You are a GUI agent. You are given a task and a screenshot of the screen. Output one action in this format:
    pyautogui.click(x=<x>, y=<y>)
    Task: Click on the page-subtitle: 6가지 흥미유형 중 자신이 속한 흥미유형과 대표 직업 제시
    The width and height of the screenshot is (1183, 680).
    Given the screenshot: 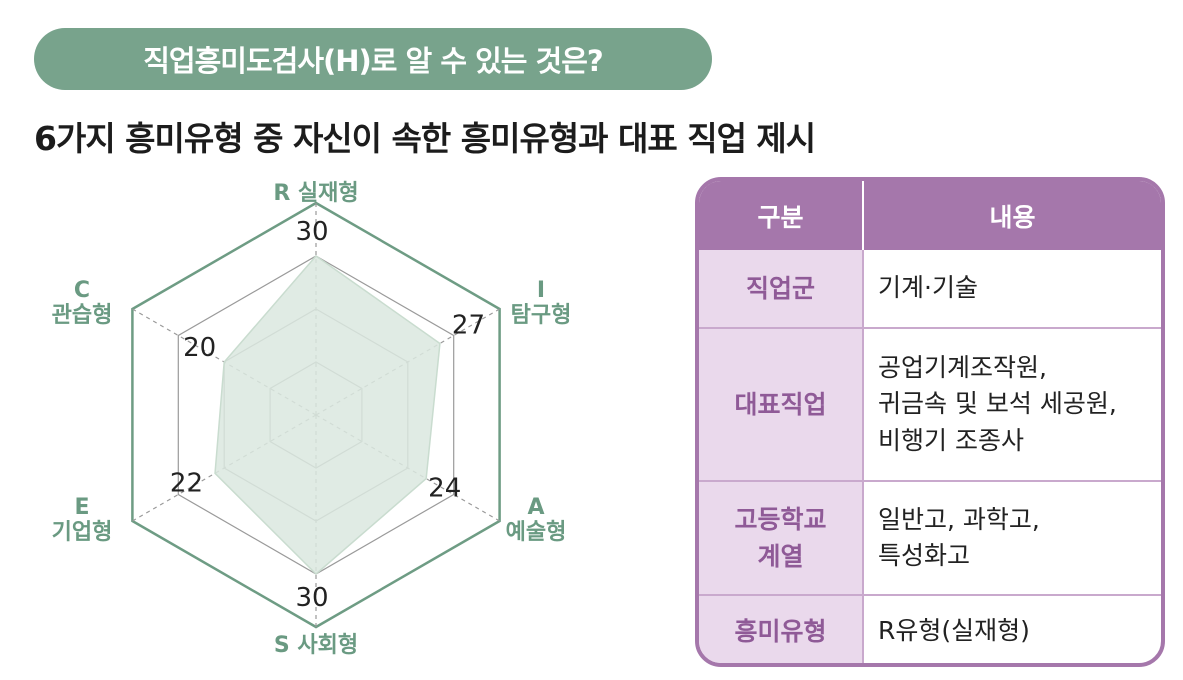 What is the action you would take?
    pyautogui.click(x=425, y=138)
    